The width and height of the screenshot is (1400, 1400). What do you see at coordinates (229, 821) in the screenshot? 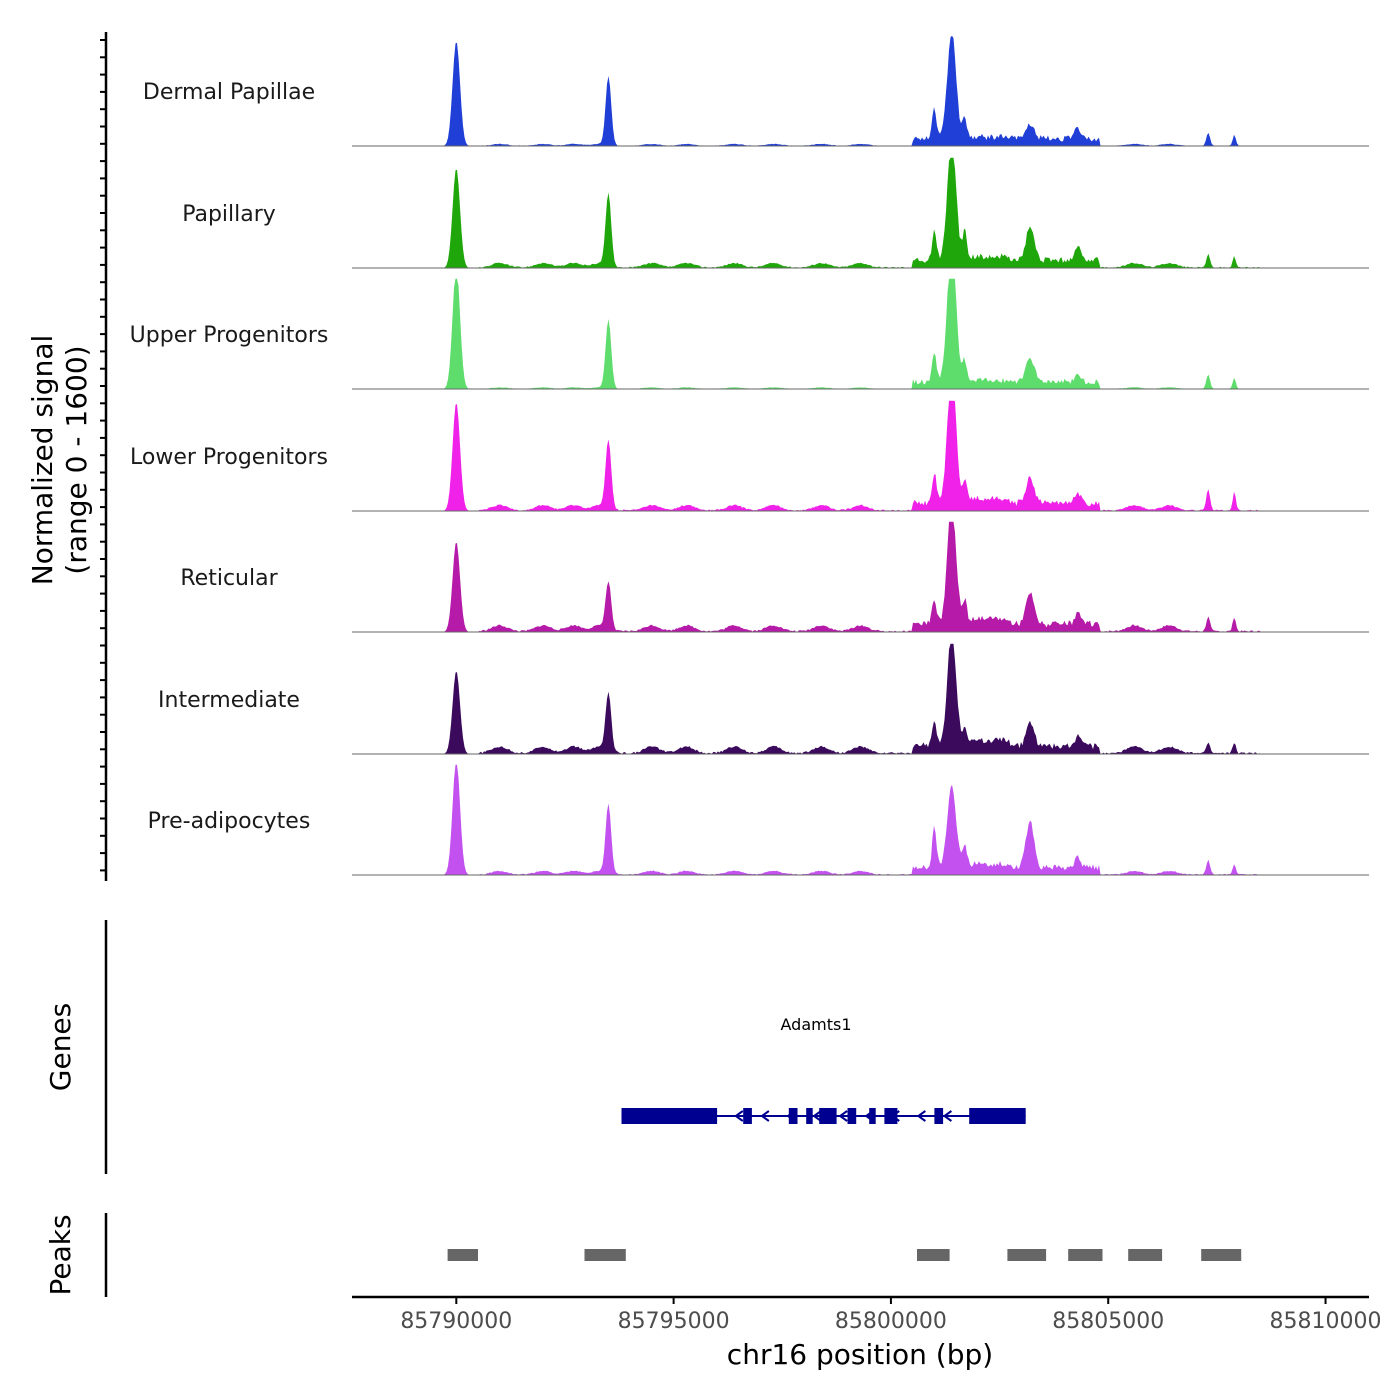
I see `track-label: Pre-adipocytes` at bounding box center [229, 821].